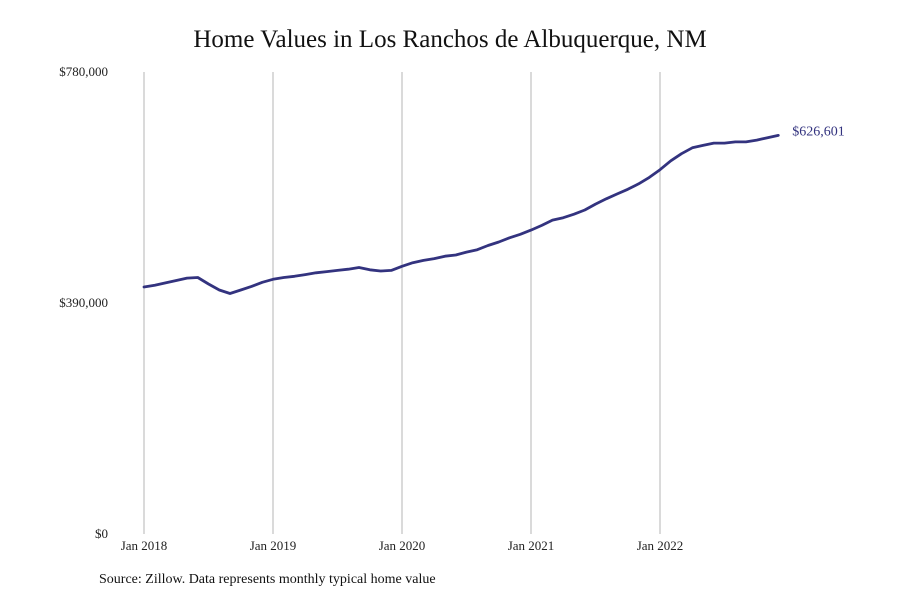 The width and height of the screenshot is (900, 600). Describe the element at coordinates (144, 545) in the screenshot. I see `x-tick-label: Jan 2018` at that location.